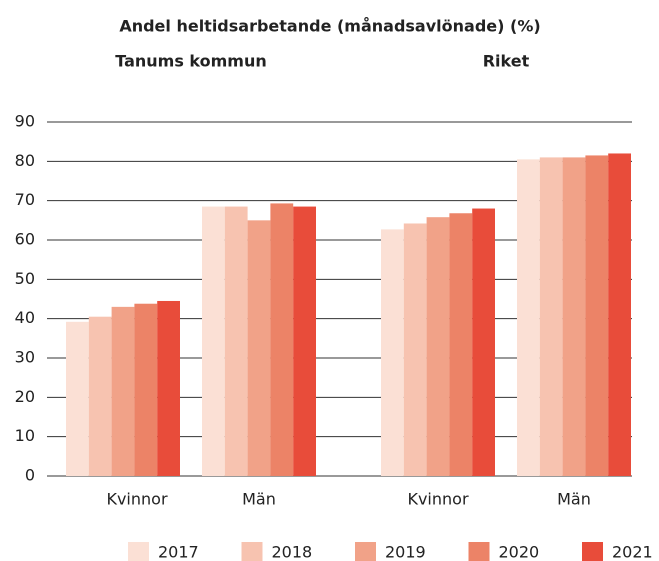 The height and width of the screenshot is (561, 659). What do you see at coordinates (25, 278) in the screenshot?
I see `y-tick-label: 50` at bounding box center [25, 278].